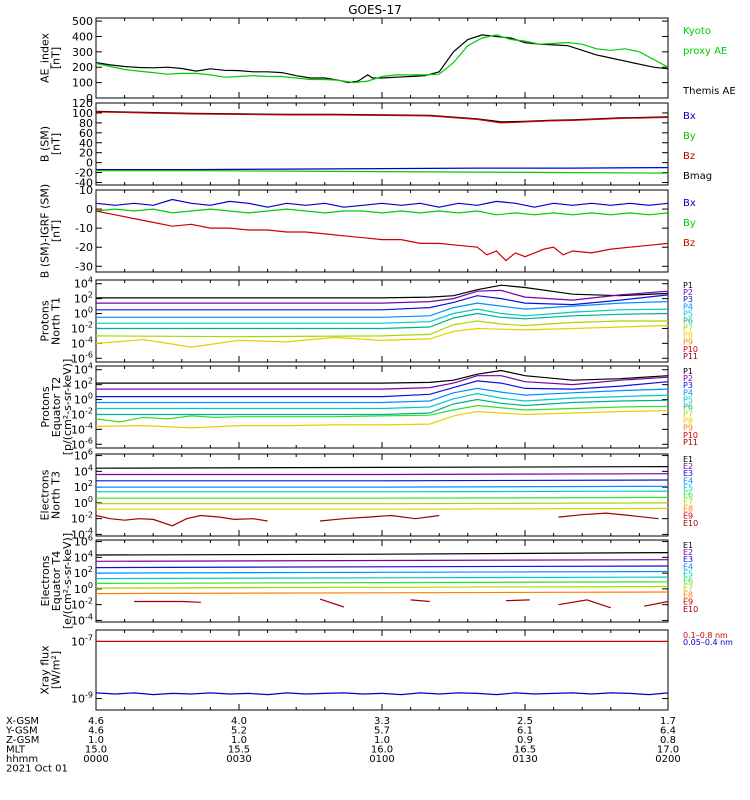 Image resolution: width=750 pixels, height=800 pixels. I want to click on x-row-value: 0000, so click(95, 759).